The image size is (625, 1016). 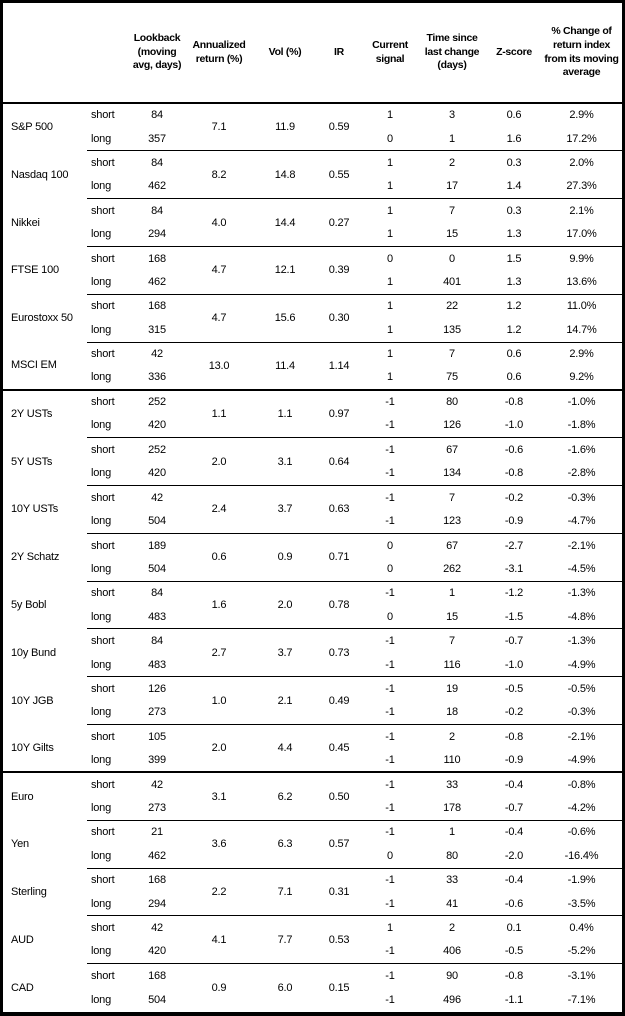 I want to click on time-since-value: 110, so click(x=452, y=759).